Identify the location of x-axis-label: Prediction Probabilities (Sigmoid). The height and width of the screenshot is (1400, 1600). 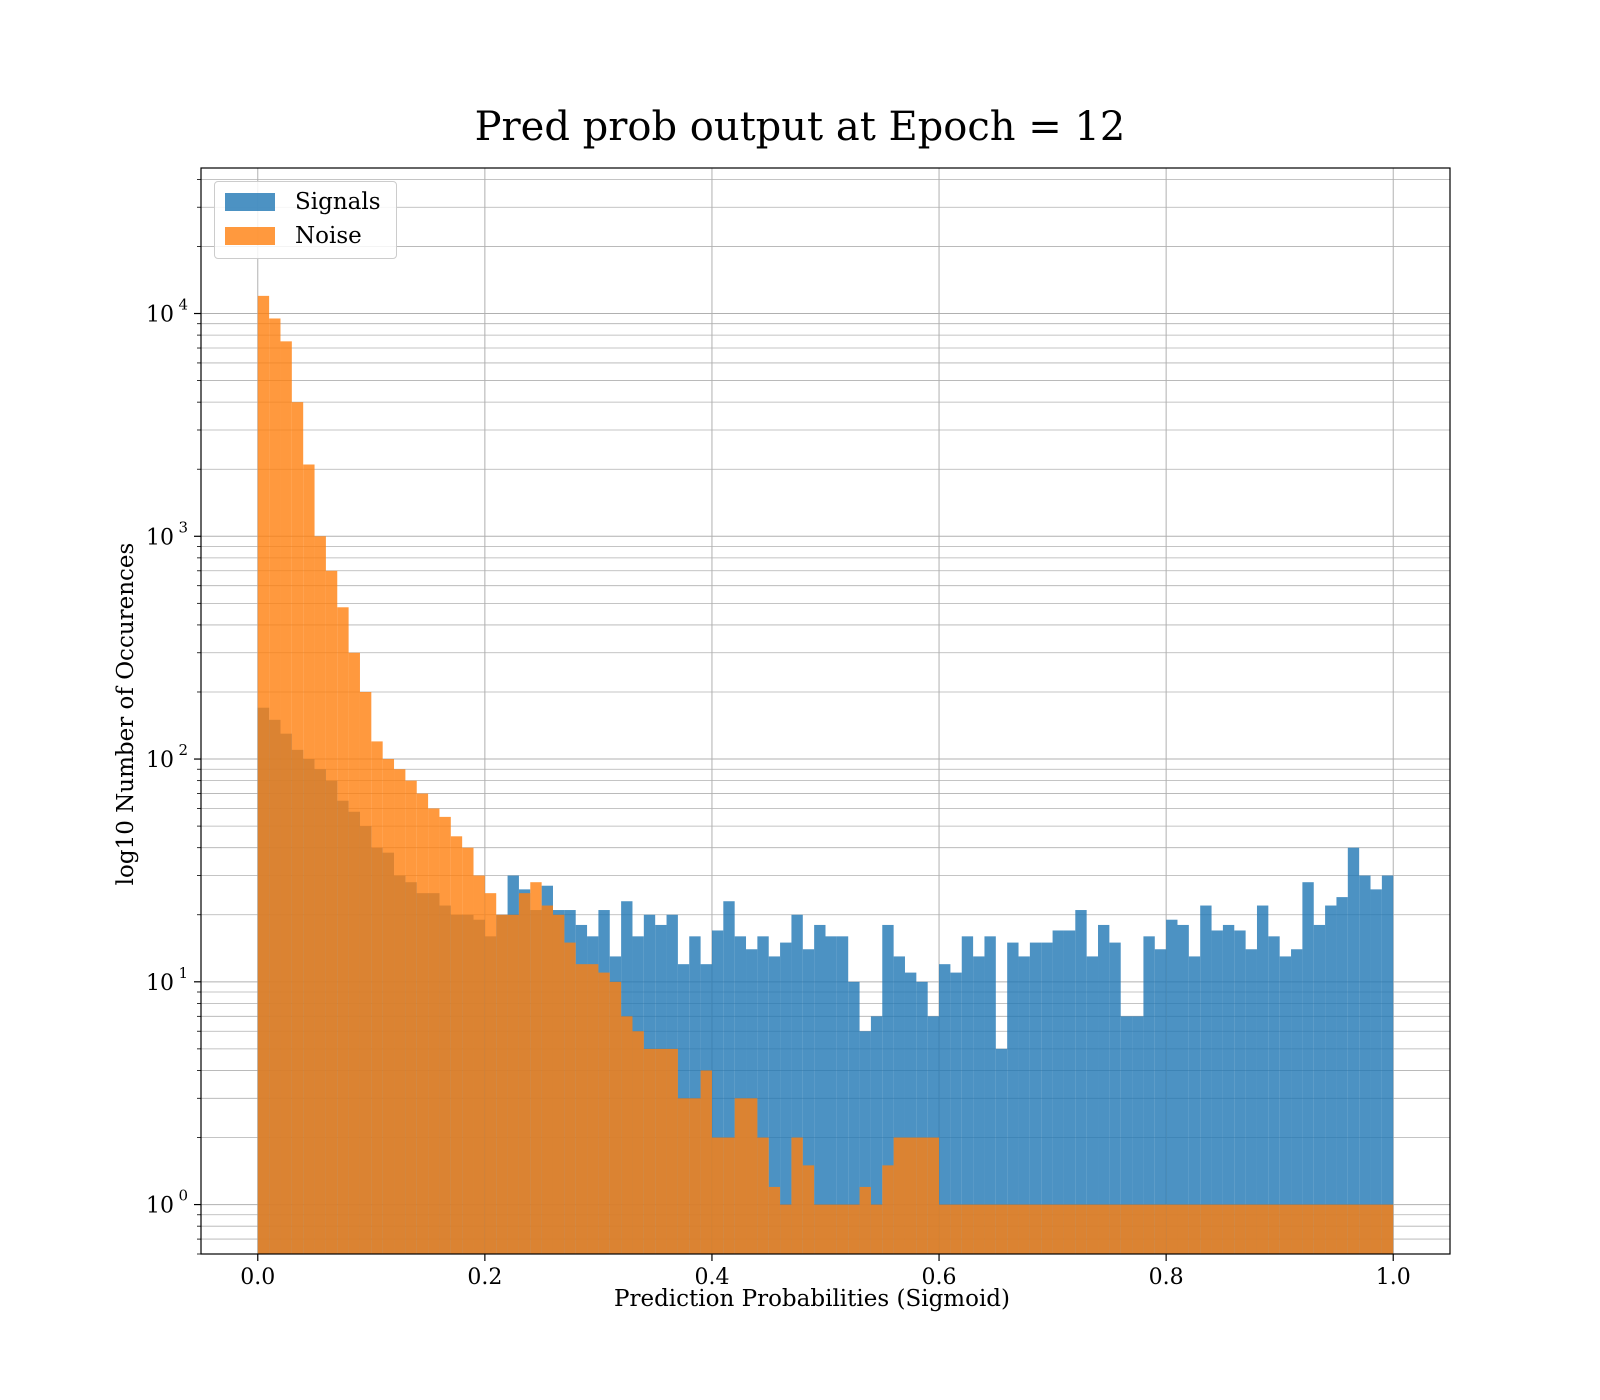
(812, 1299).